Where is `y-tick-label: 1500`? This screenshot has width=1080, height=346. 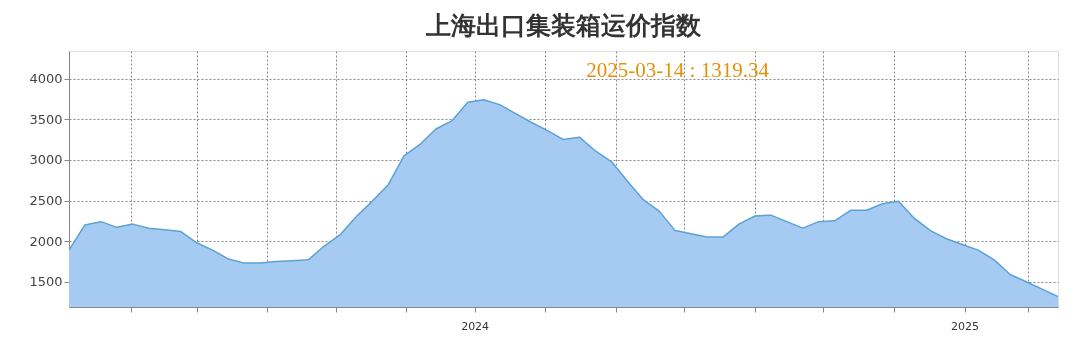
y-tick-label: 1500 is located at coordinates (46, 282).